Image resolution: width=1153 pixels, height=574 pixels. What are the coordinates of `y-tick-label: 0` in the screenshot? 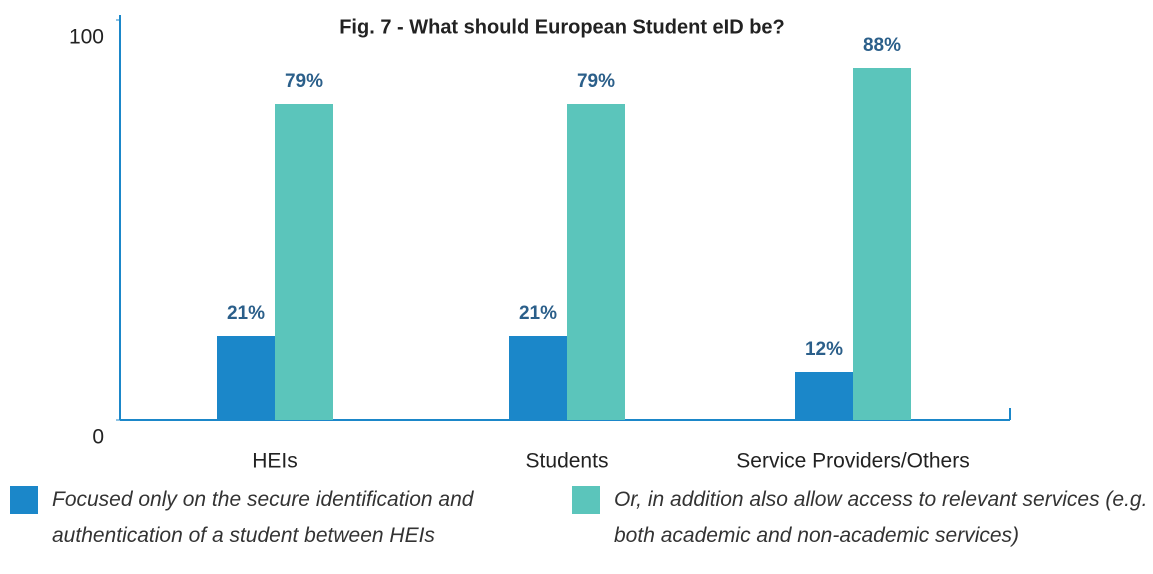 It's located at (98, 437).